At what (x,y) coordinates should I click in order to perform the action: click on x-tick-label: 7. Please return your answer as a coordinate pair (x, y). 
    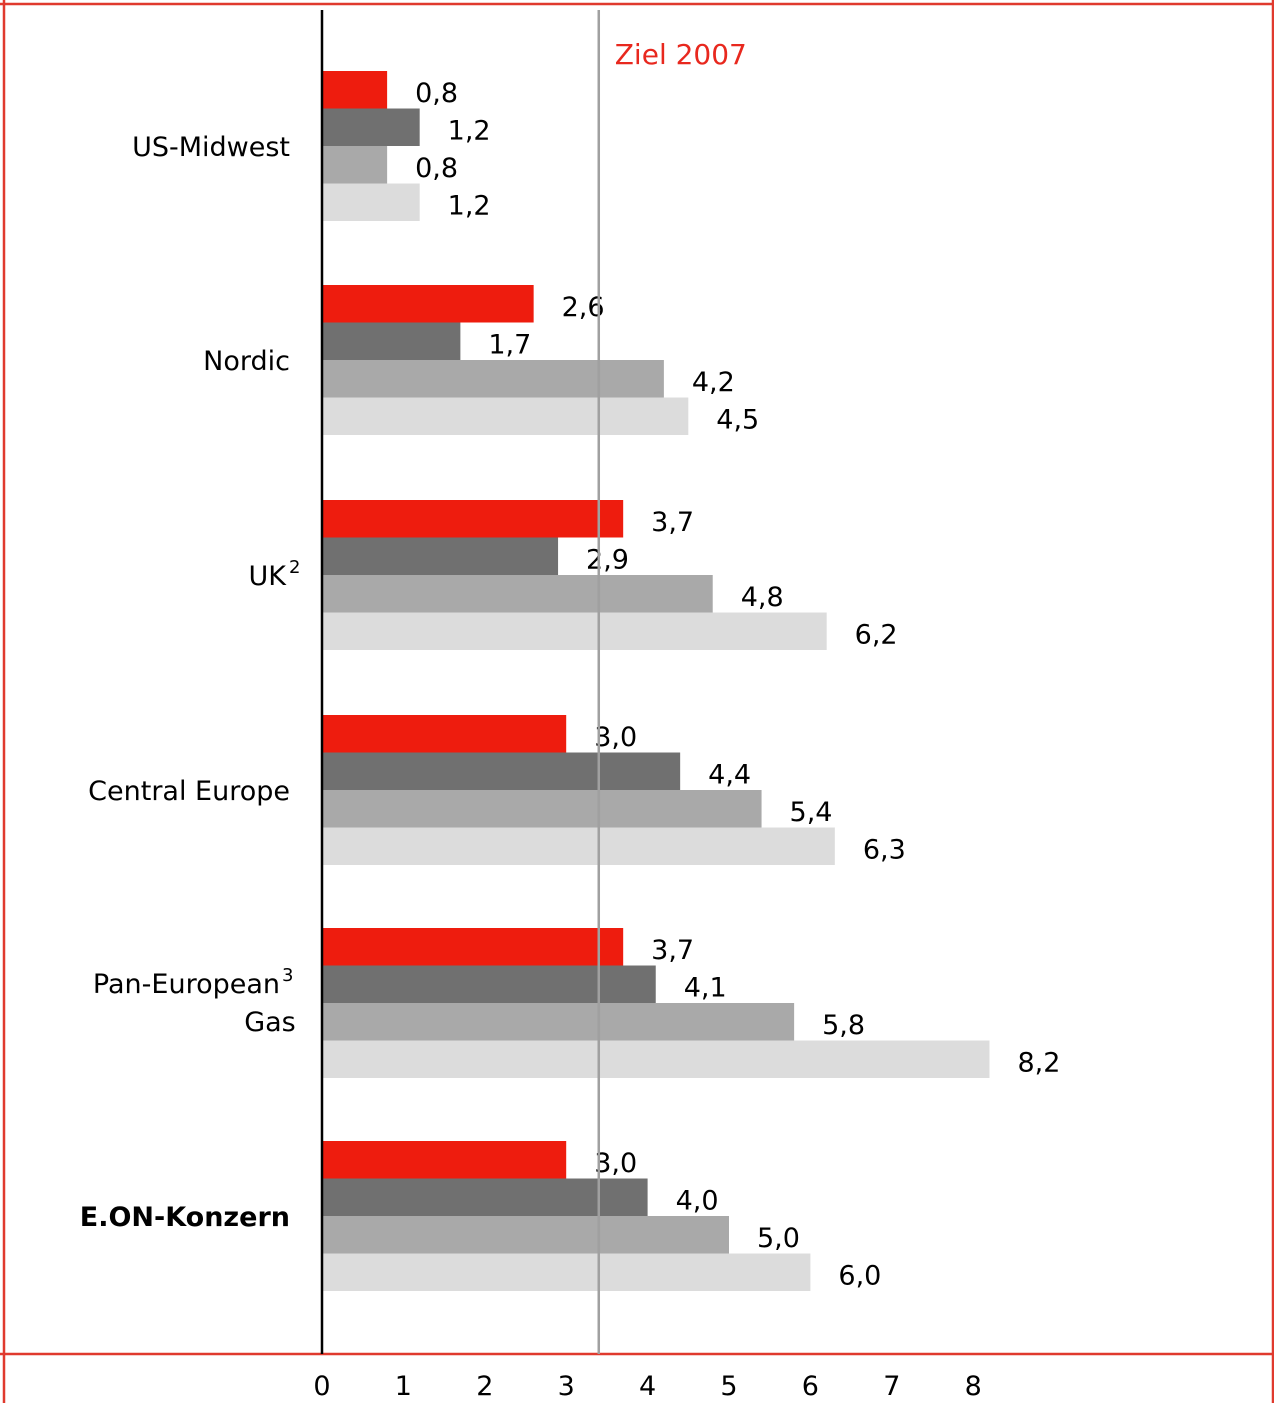
    Looking at the image, I should click on (891, 1386).